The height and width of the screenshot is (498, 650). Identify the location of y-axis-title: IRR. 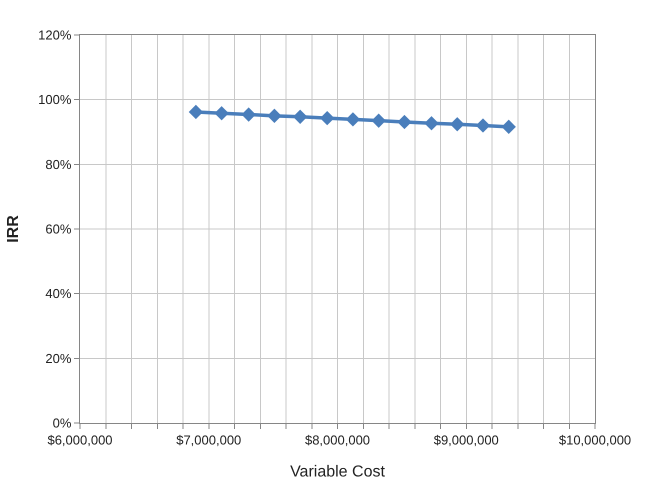
(13, 228).